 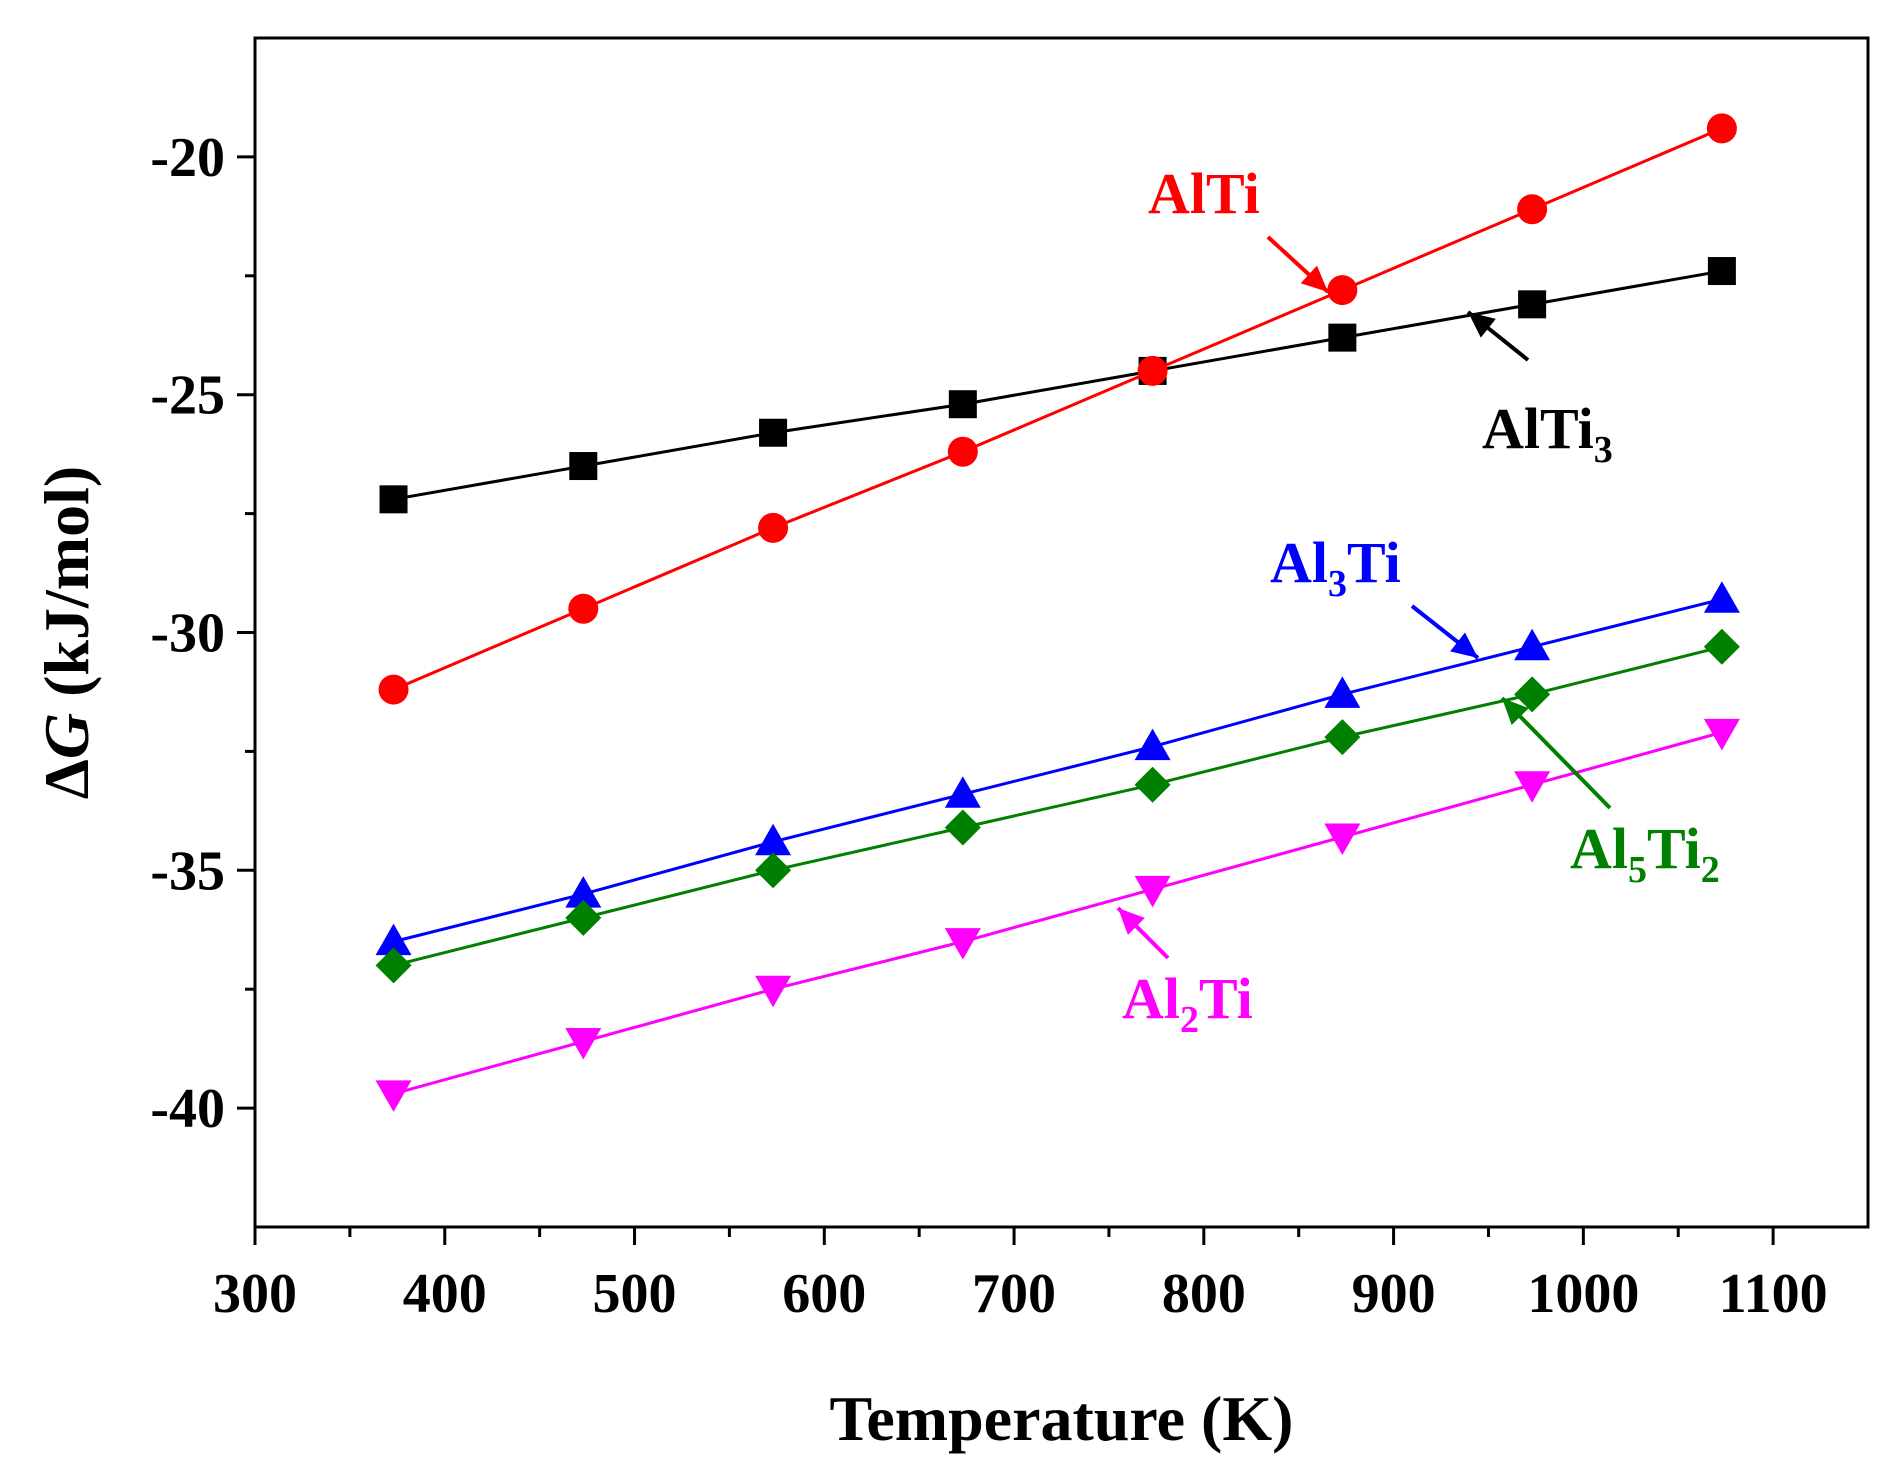 I want to click on x-tick-label: 600, so click(x=824, y=1294).